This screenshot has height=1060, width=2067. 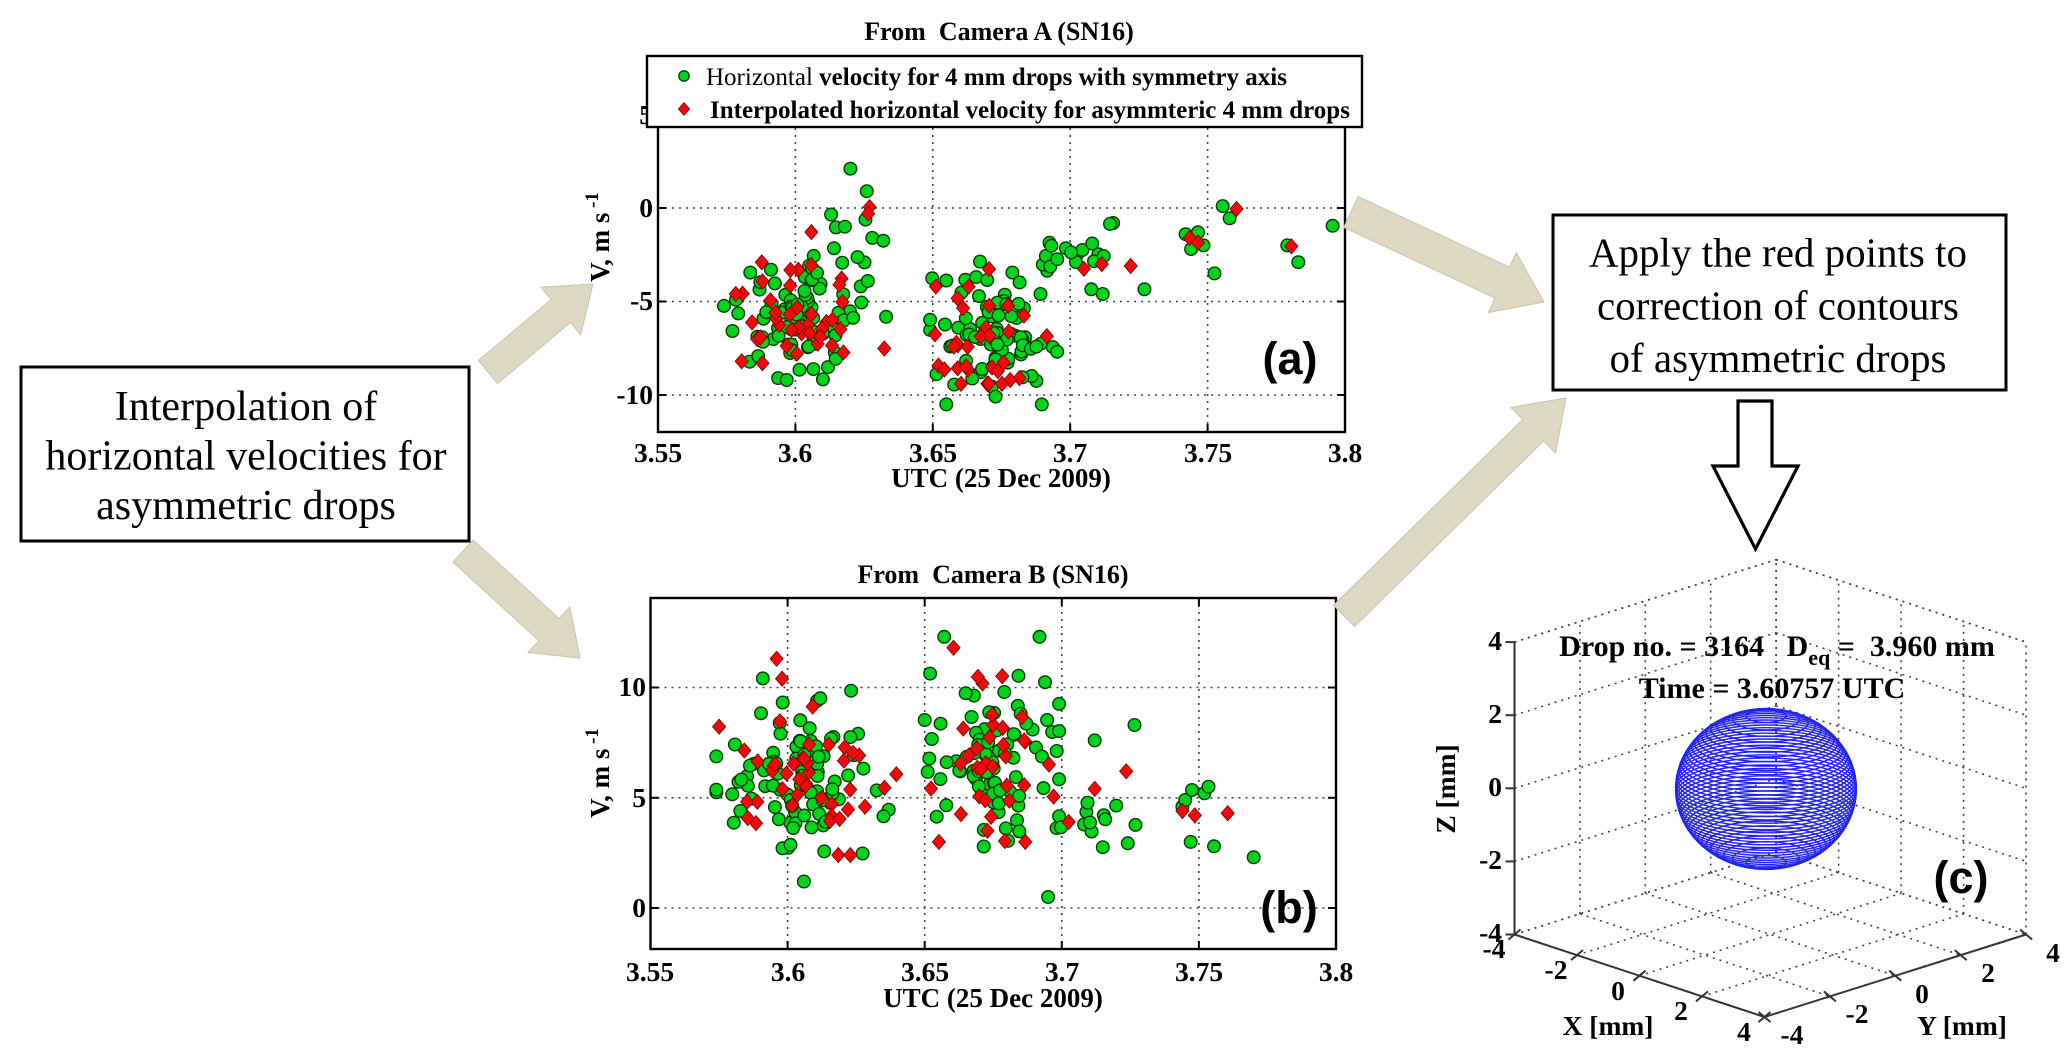 What do you see at coordinates (992, 574) in the screenshot?
I see `svg-text: From Camera B (SN16)` at bounding box center [992, 574].